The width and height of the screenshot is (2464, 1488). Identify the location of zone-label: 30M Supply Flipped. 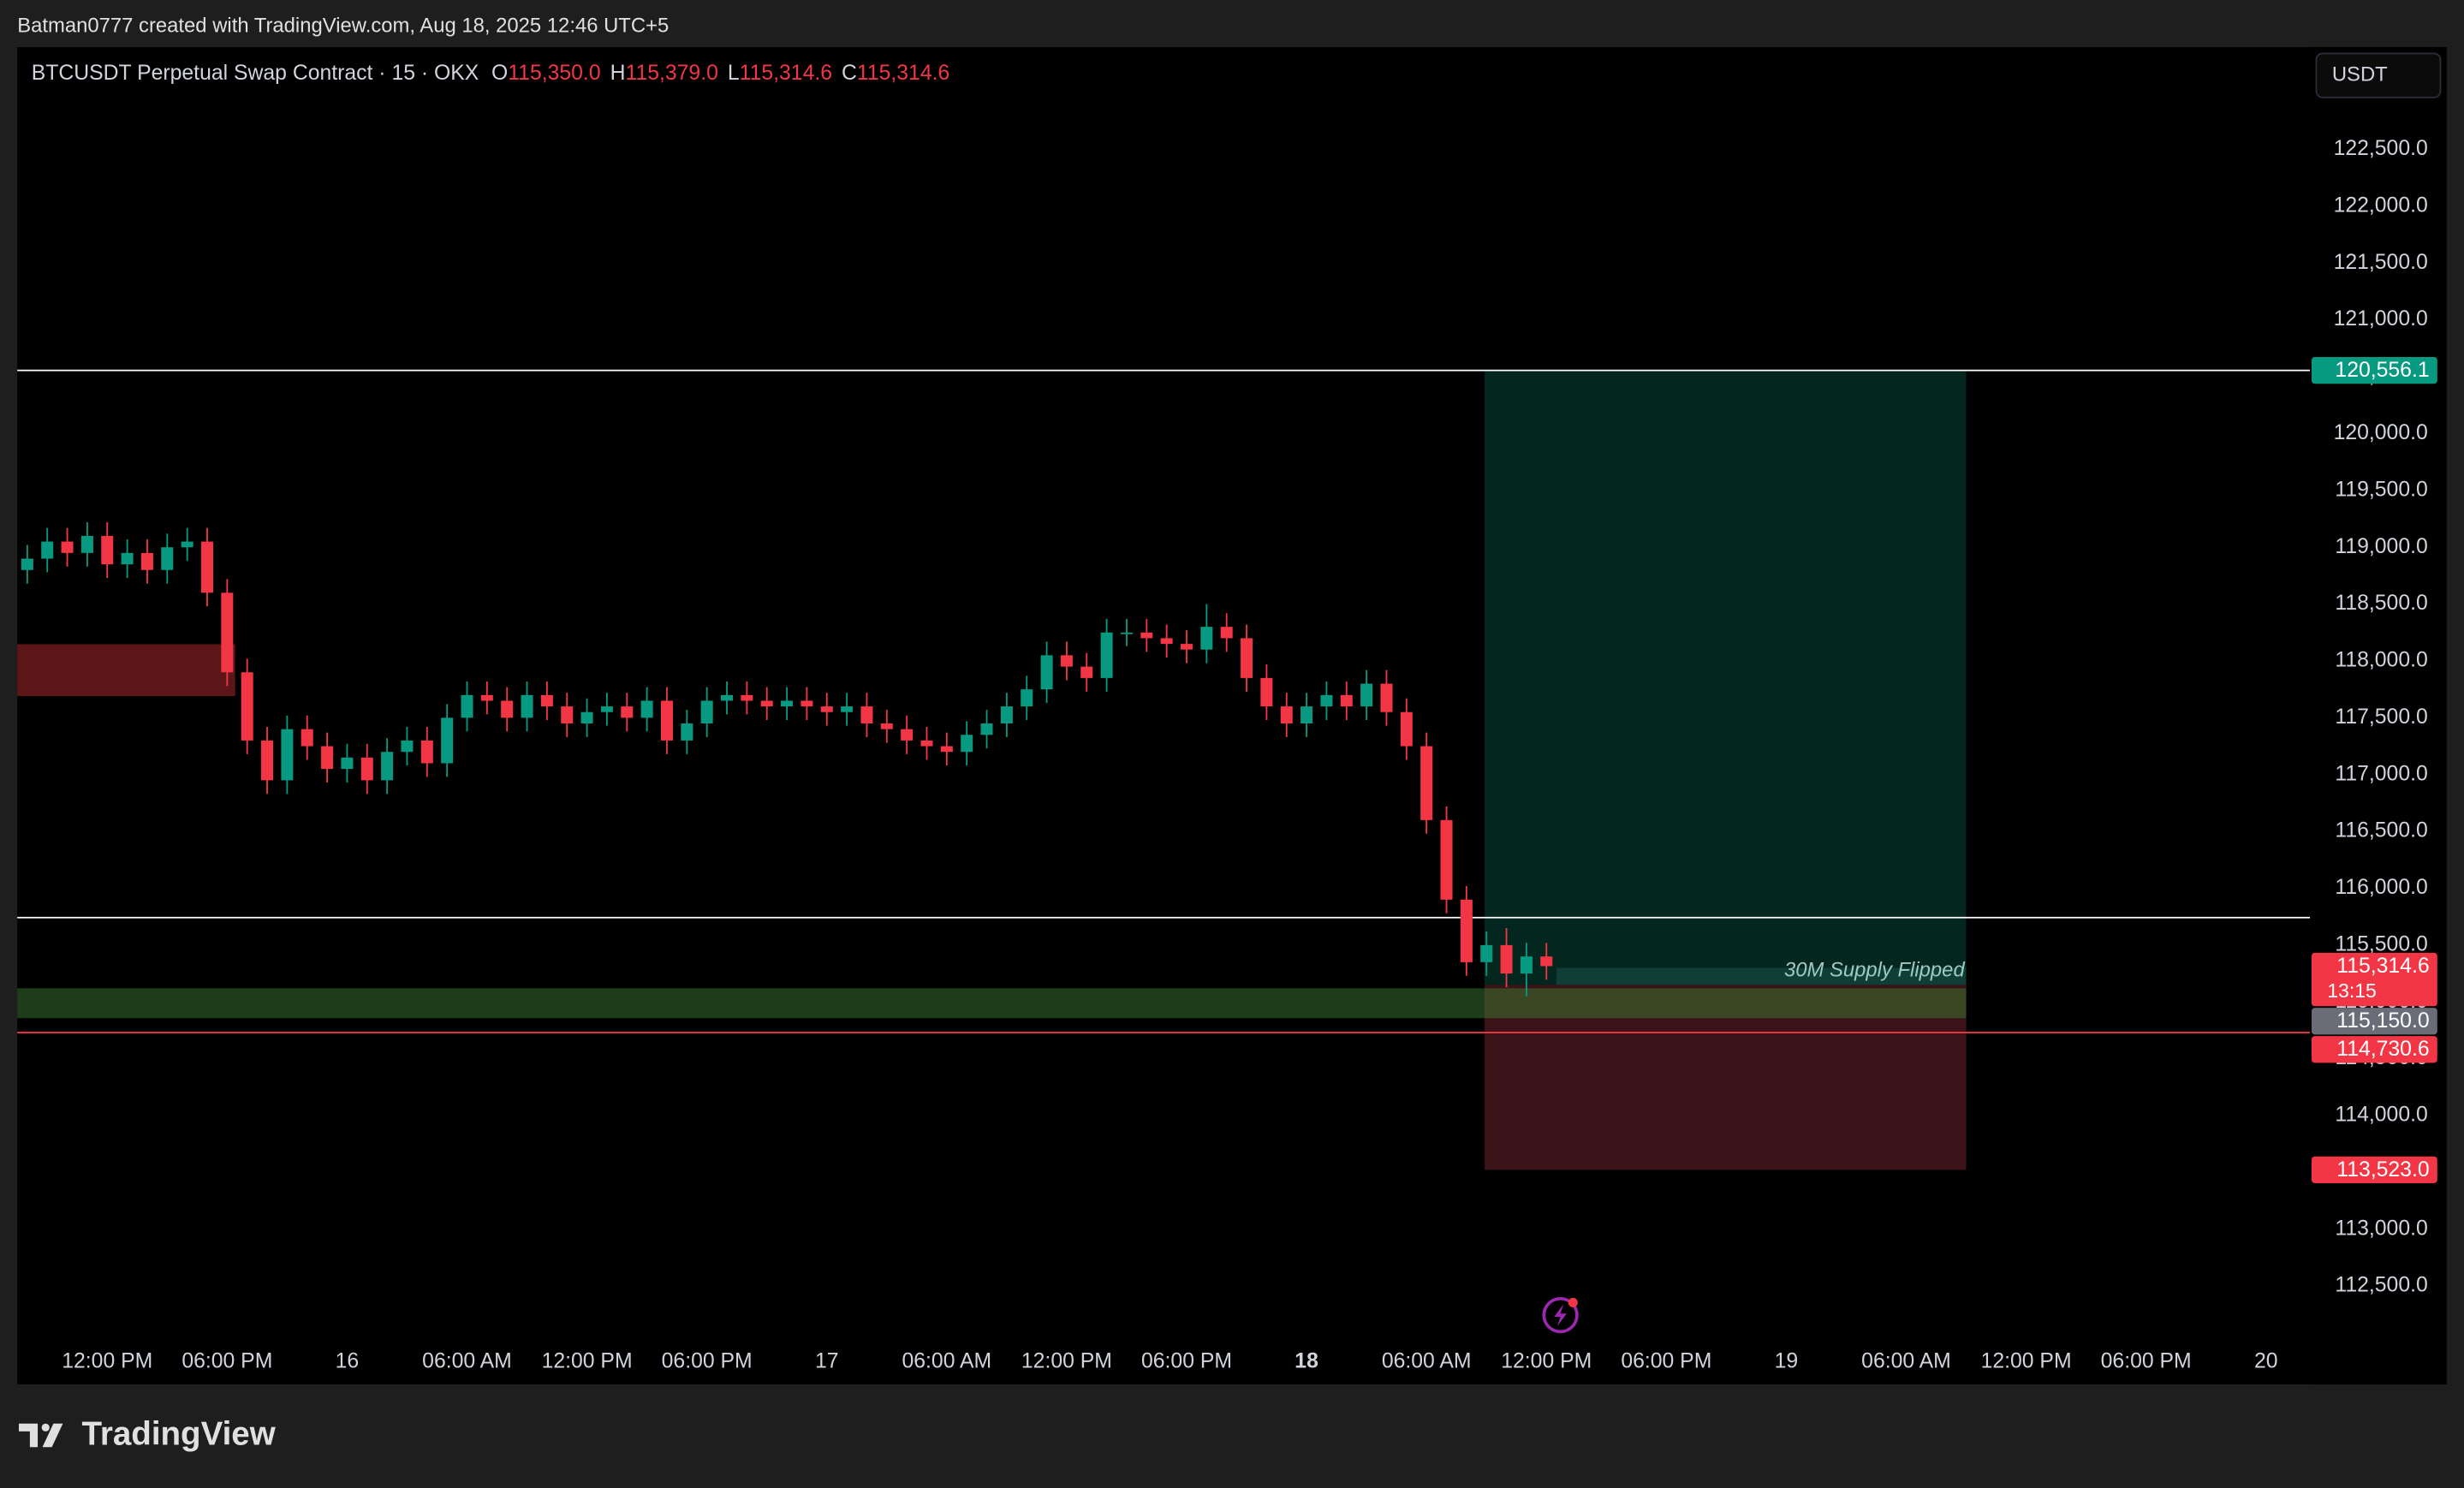
(1875, 970).